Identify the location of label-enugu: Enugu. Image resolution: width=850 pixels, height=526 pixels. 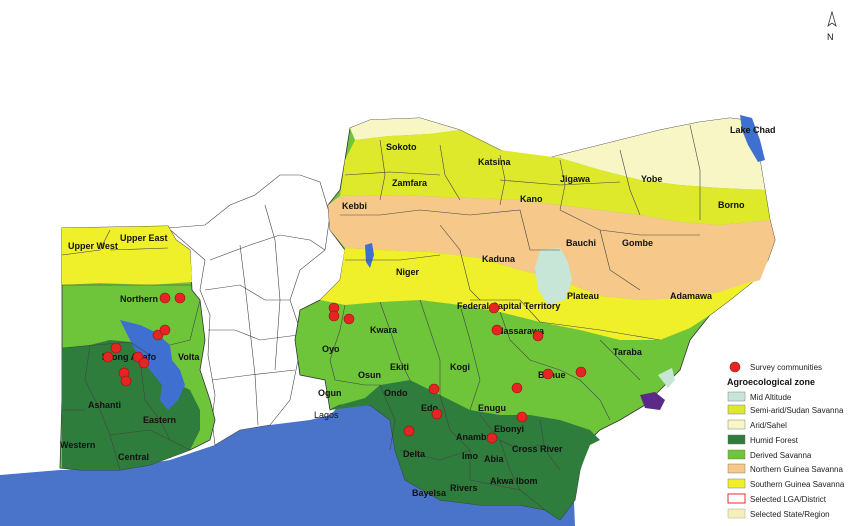
(492, 408).